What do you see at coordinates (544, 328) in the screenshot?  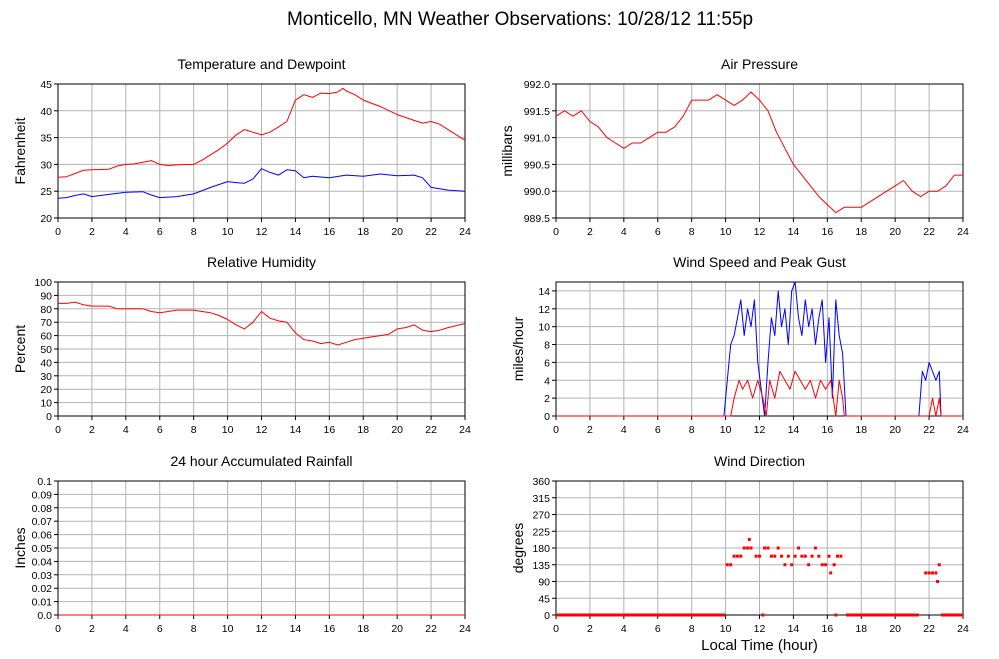 I see `wind-y-tick-label: 10` at bounding box center [544, 328].